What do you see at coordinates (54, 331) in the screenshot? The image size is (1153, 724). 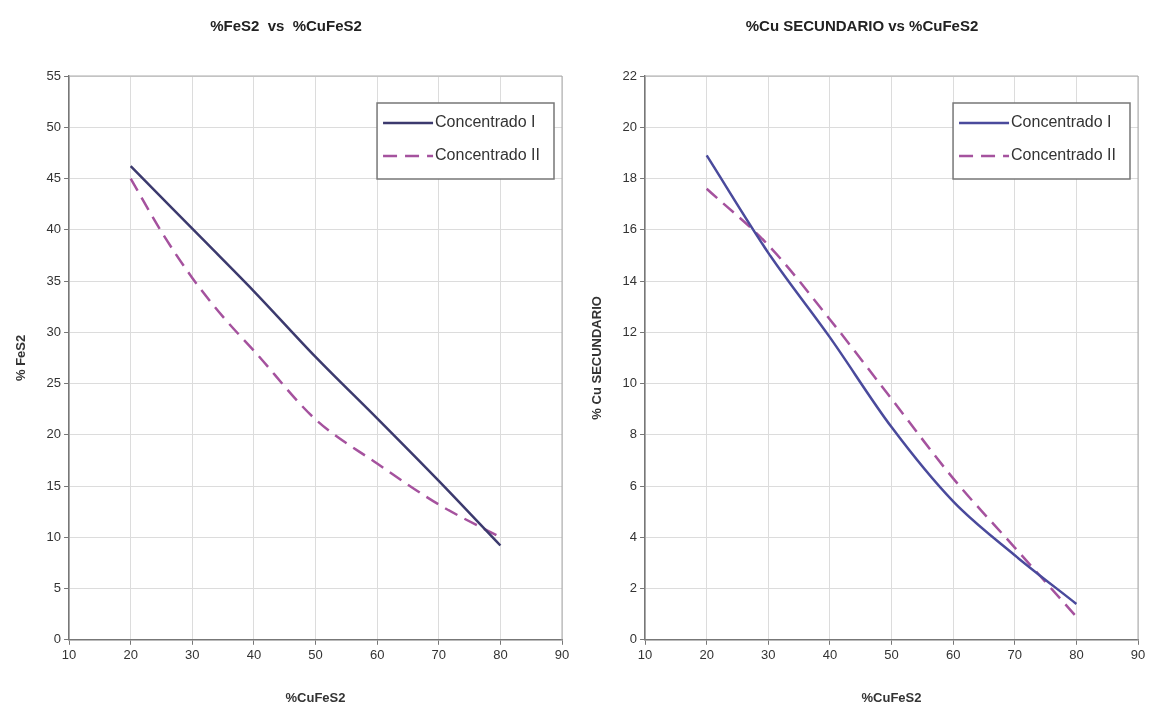 I see `y-tick-label: 30` at bounding box center [54, 331].